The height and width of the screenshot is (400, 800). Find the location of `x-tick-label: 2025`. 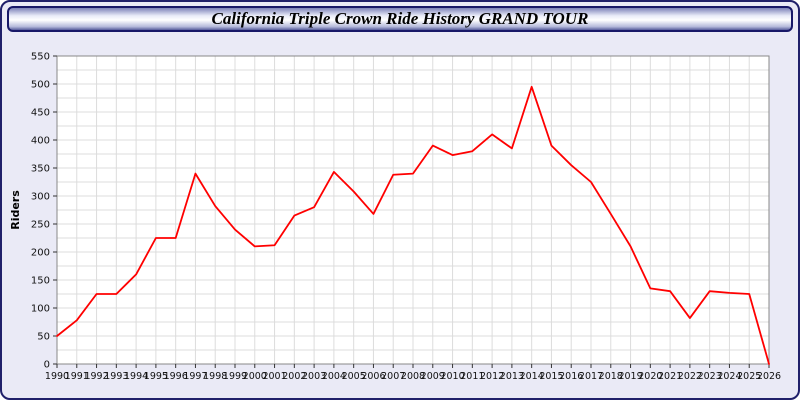

x-tick-label: 2025 is located at coordinates (749, 376).